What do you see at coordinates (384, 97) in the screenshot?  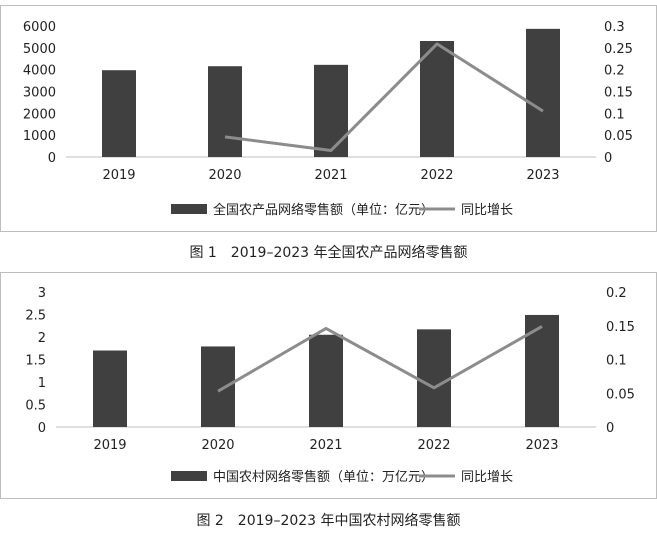 I see `chart-1-growth-line` at bounding box center [384, 97].